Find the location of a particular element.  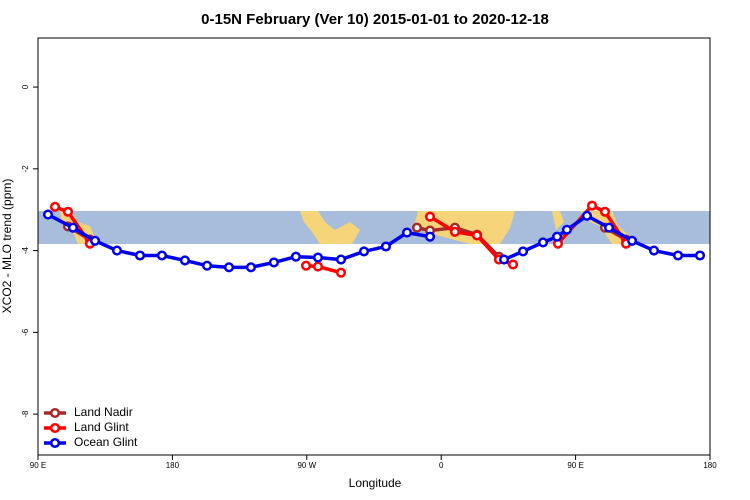

legend-label: Ocean Glint is located at coordinates (106, 442).